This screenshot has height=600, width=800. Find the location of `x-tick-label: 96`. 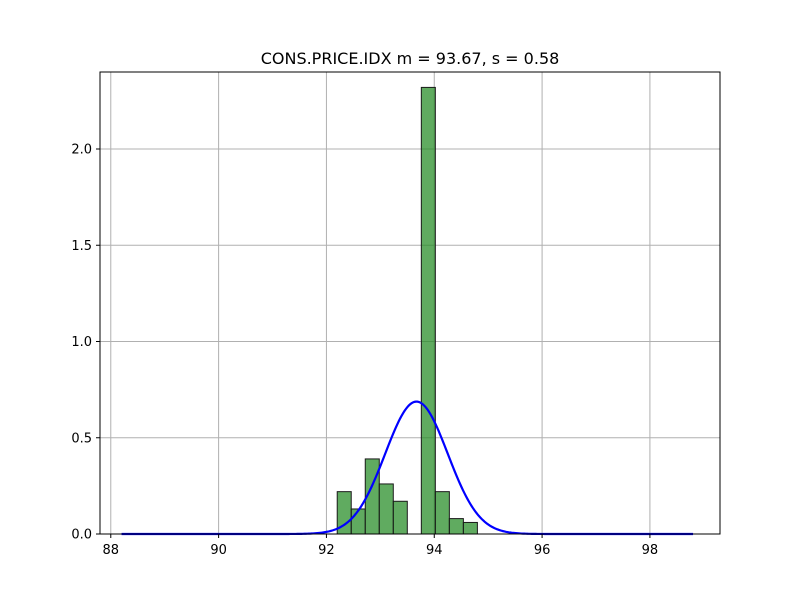

x-tick-label: 96 is located at coordinates (542, 550).